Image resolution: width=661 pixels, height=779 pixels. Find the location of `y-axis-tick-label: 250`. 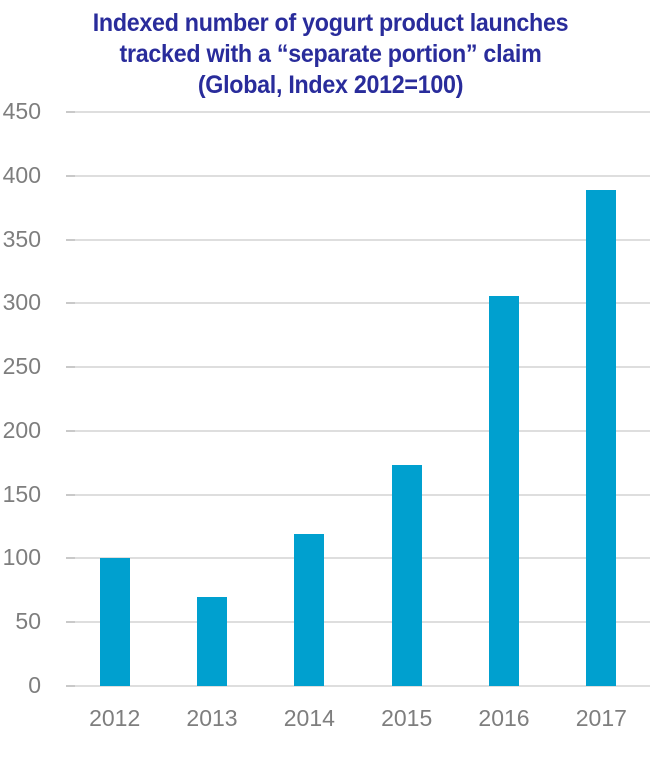

y-axis-tick-label: 250 is located at coordinates (21, 366).